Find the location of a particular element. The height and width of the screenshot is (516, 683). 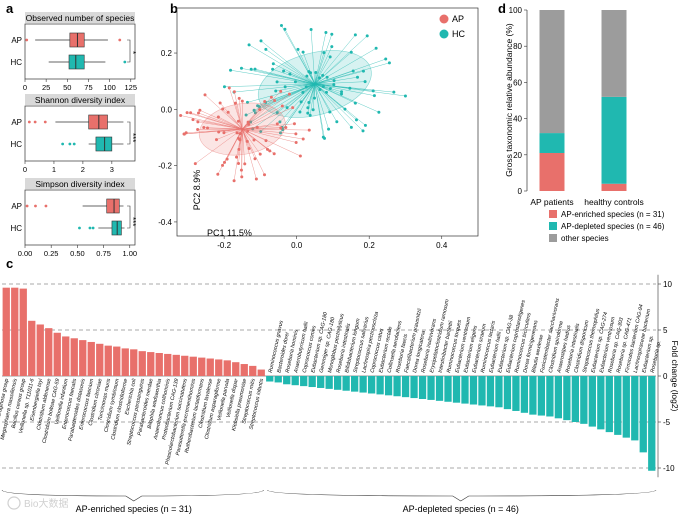

x-tick-label: 1.00 is located at coordinates (129, 253).